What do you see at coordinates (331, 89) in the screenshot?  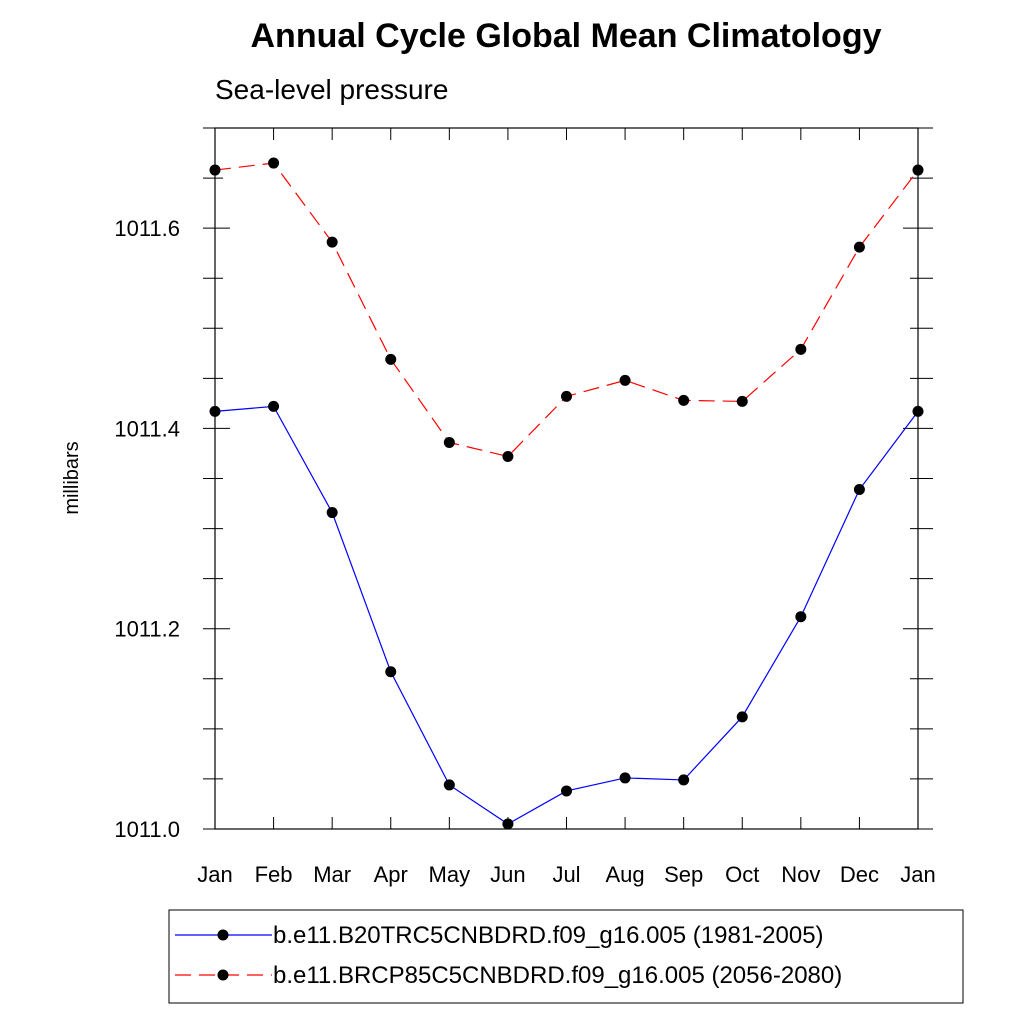 I see `chart-subtitle: Sea-level pressure` at bounding box center [331, 89].